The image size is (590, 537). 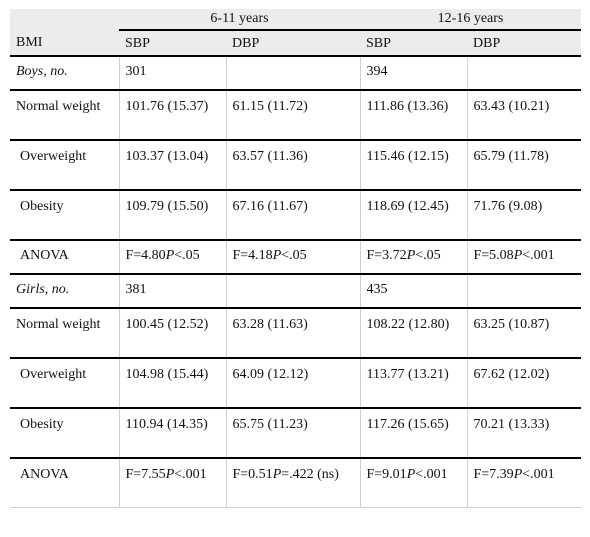 What do you see at coordinates (65, 291) in the screenshot?
I see `row-label: Girls, no.` at bounding box center [65, 291].